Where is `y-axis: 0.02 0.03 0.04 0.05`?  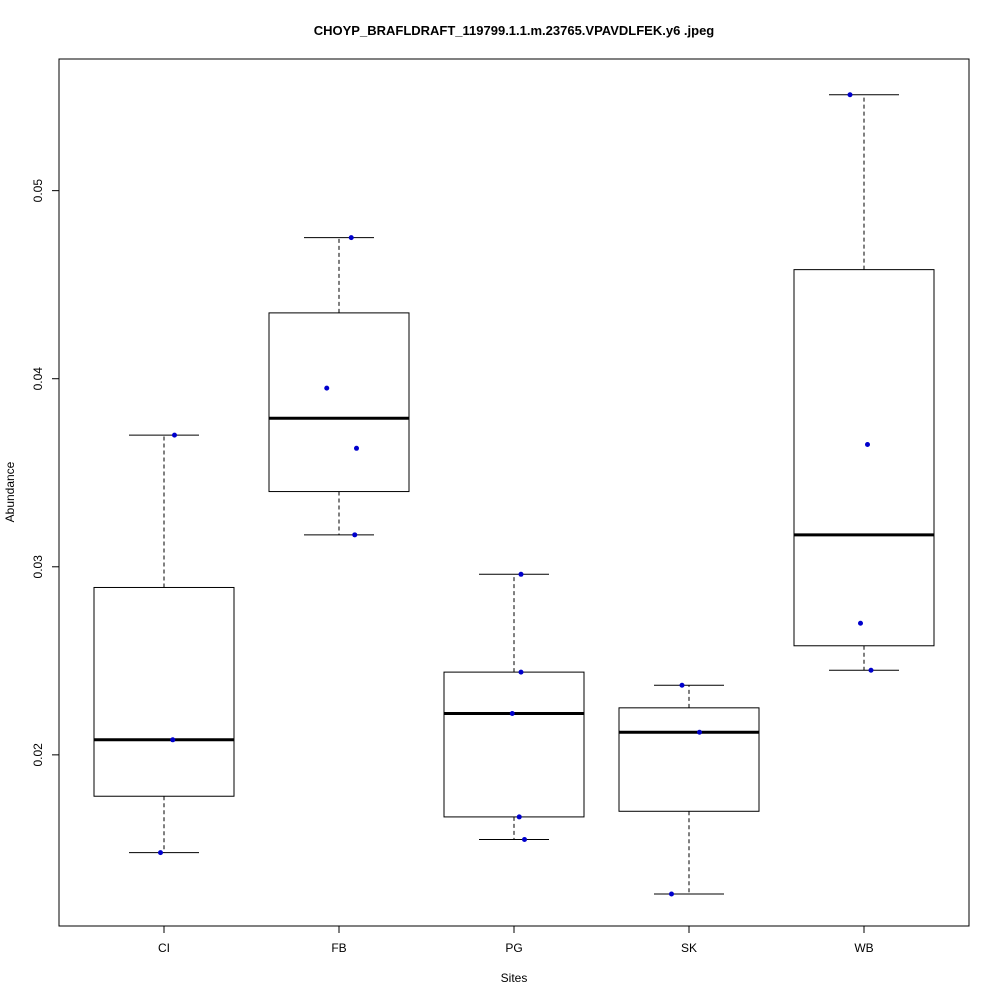
y-axis: 0.02 0.03 0.04 0.05 is located at coordinates (45, 473).